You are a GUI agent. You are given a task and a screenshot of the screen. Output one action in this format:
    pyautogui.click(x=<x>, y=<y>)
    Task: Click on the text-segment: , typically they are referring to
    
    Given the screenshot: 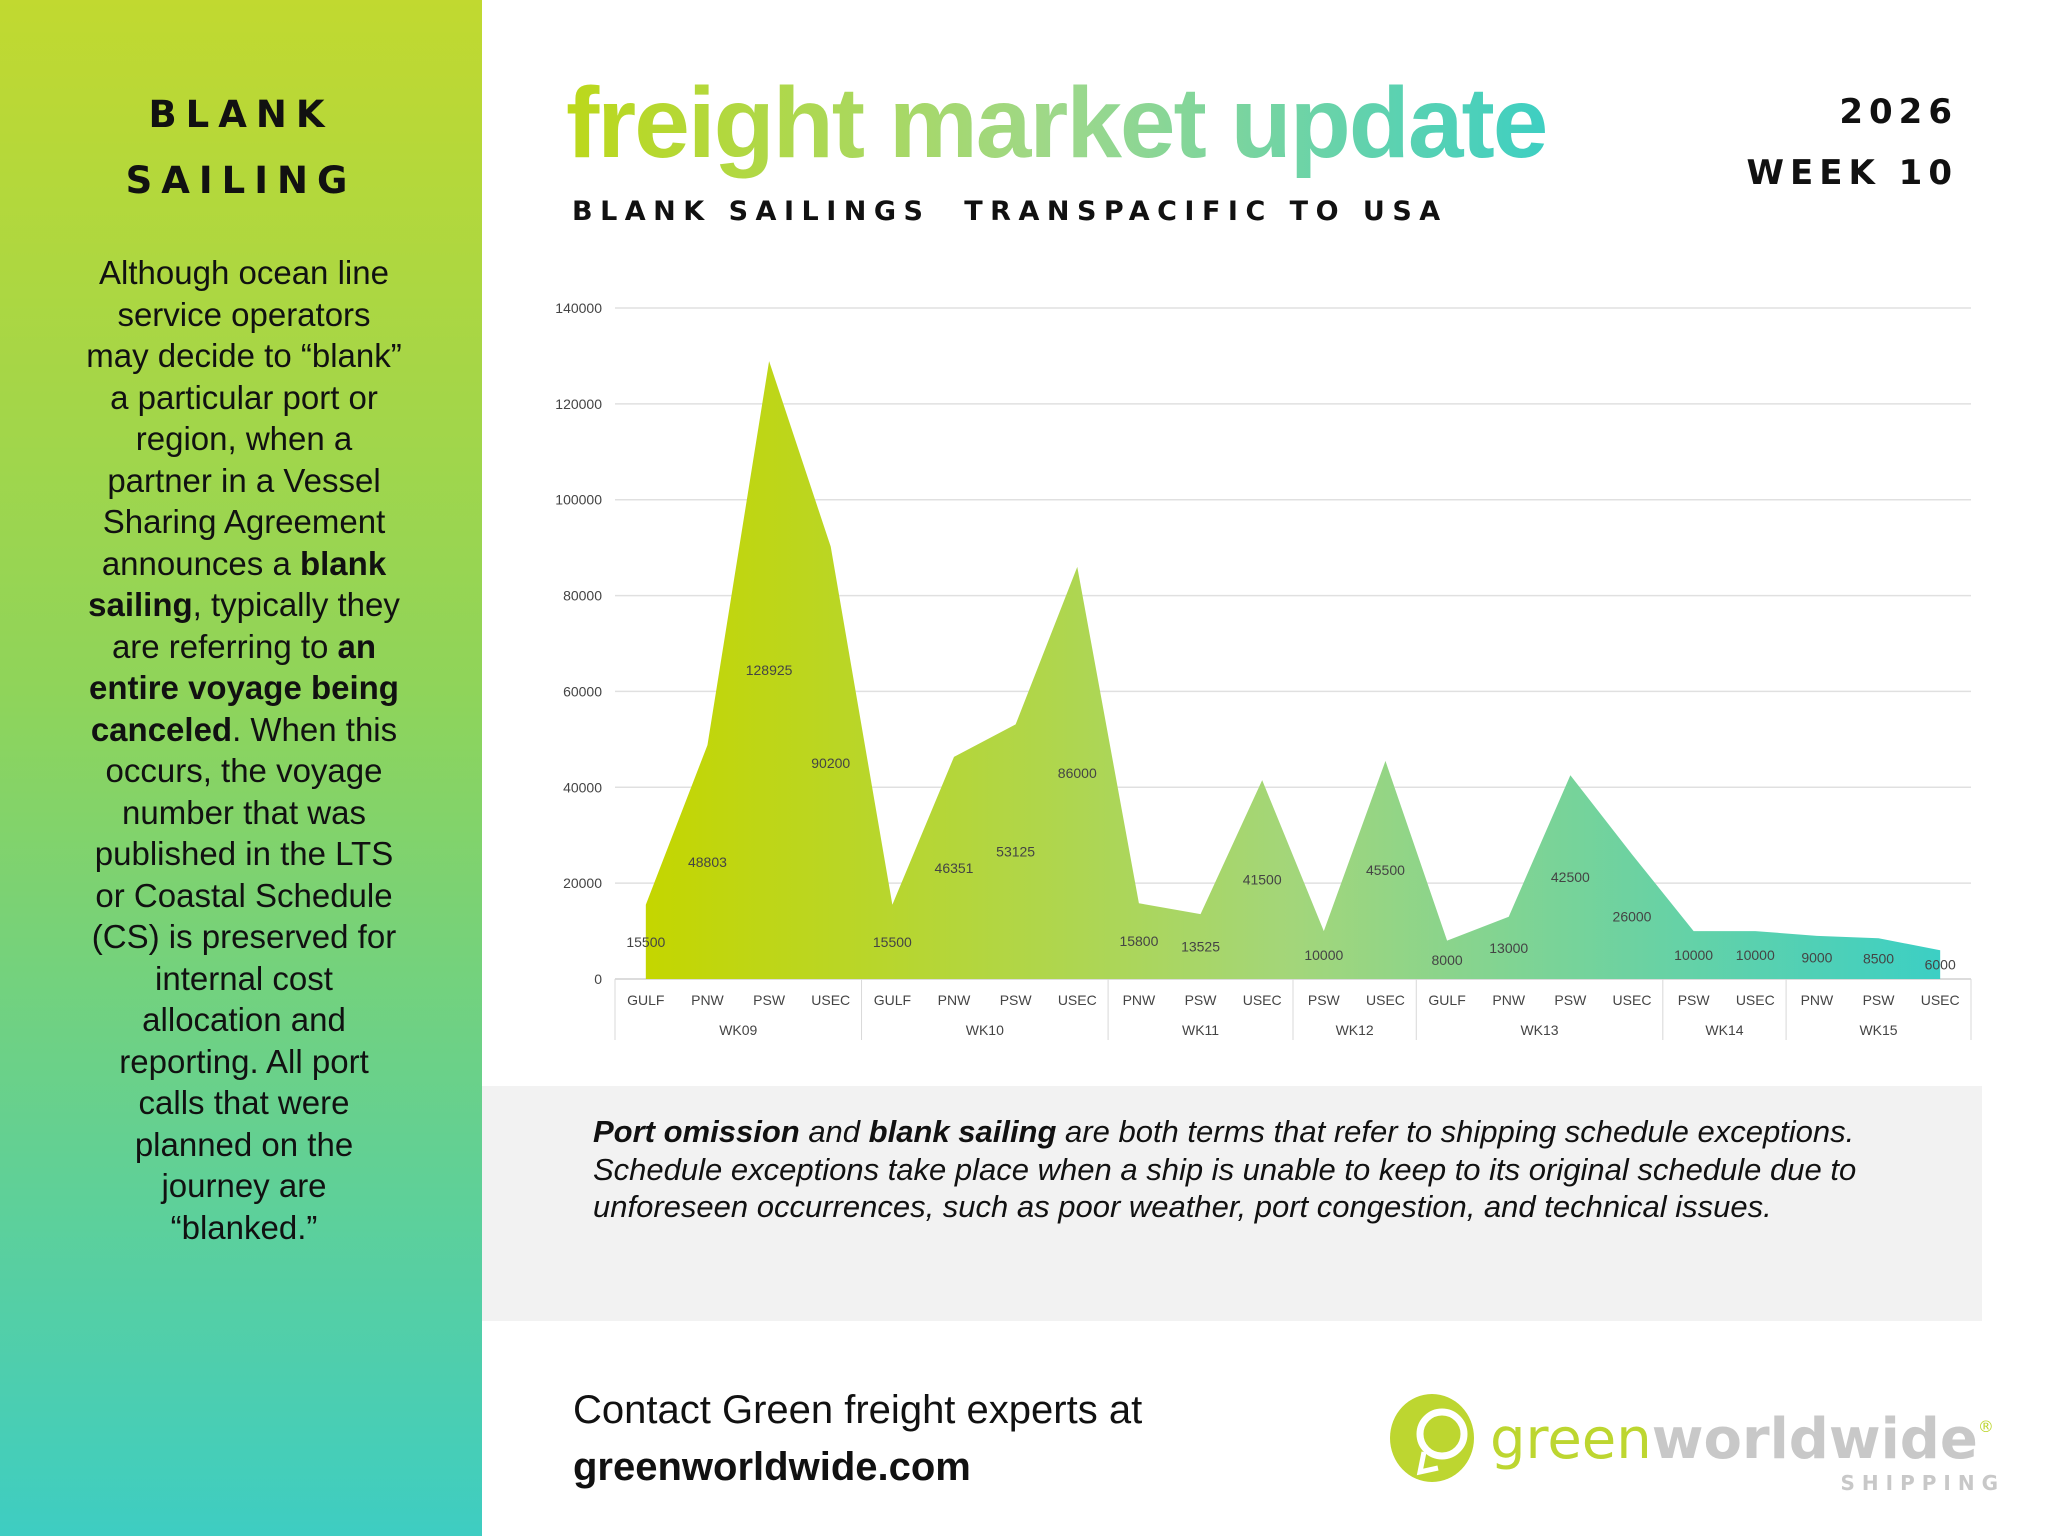 What is the action you would take?
    pyautogui.click(x=255, y=625)
    